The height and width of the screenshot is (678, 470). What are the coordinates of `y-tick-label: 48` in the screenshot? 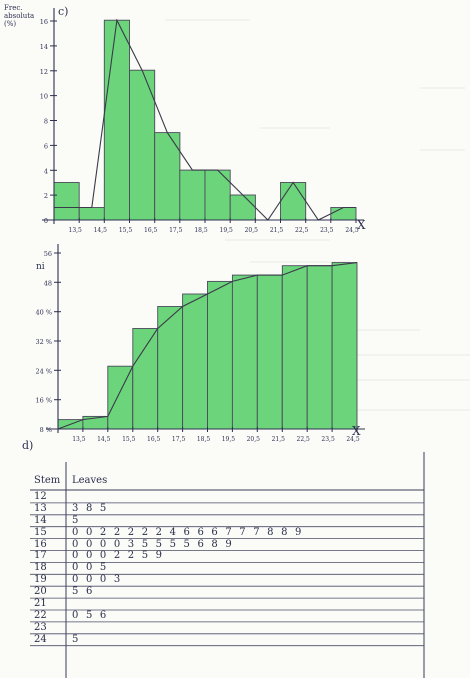 It's located at (48, 283).